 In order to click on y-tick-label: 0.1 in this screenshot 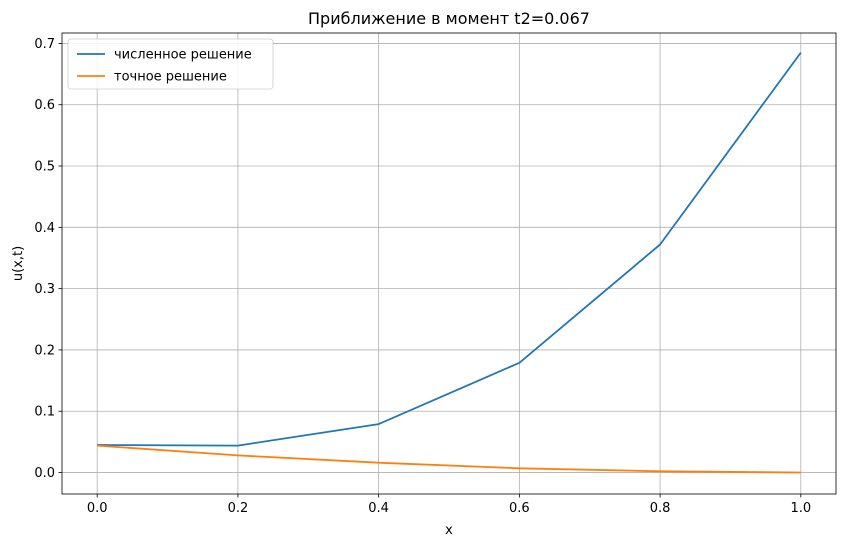, I will do `click(44, 412)`.